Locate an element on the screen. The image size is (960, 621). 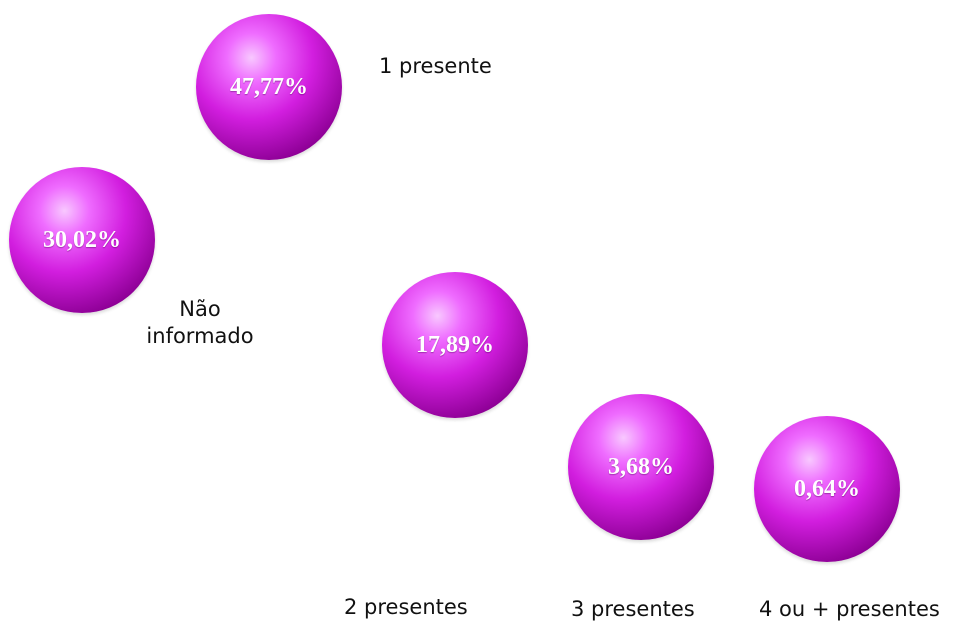
value-label-1-presente: 47,77% is located at coordinates (269, 87).